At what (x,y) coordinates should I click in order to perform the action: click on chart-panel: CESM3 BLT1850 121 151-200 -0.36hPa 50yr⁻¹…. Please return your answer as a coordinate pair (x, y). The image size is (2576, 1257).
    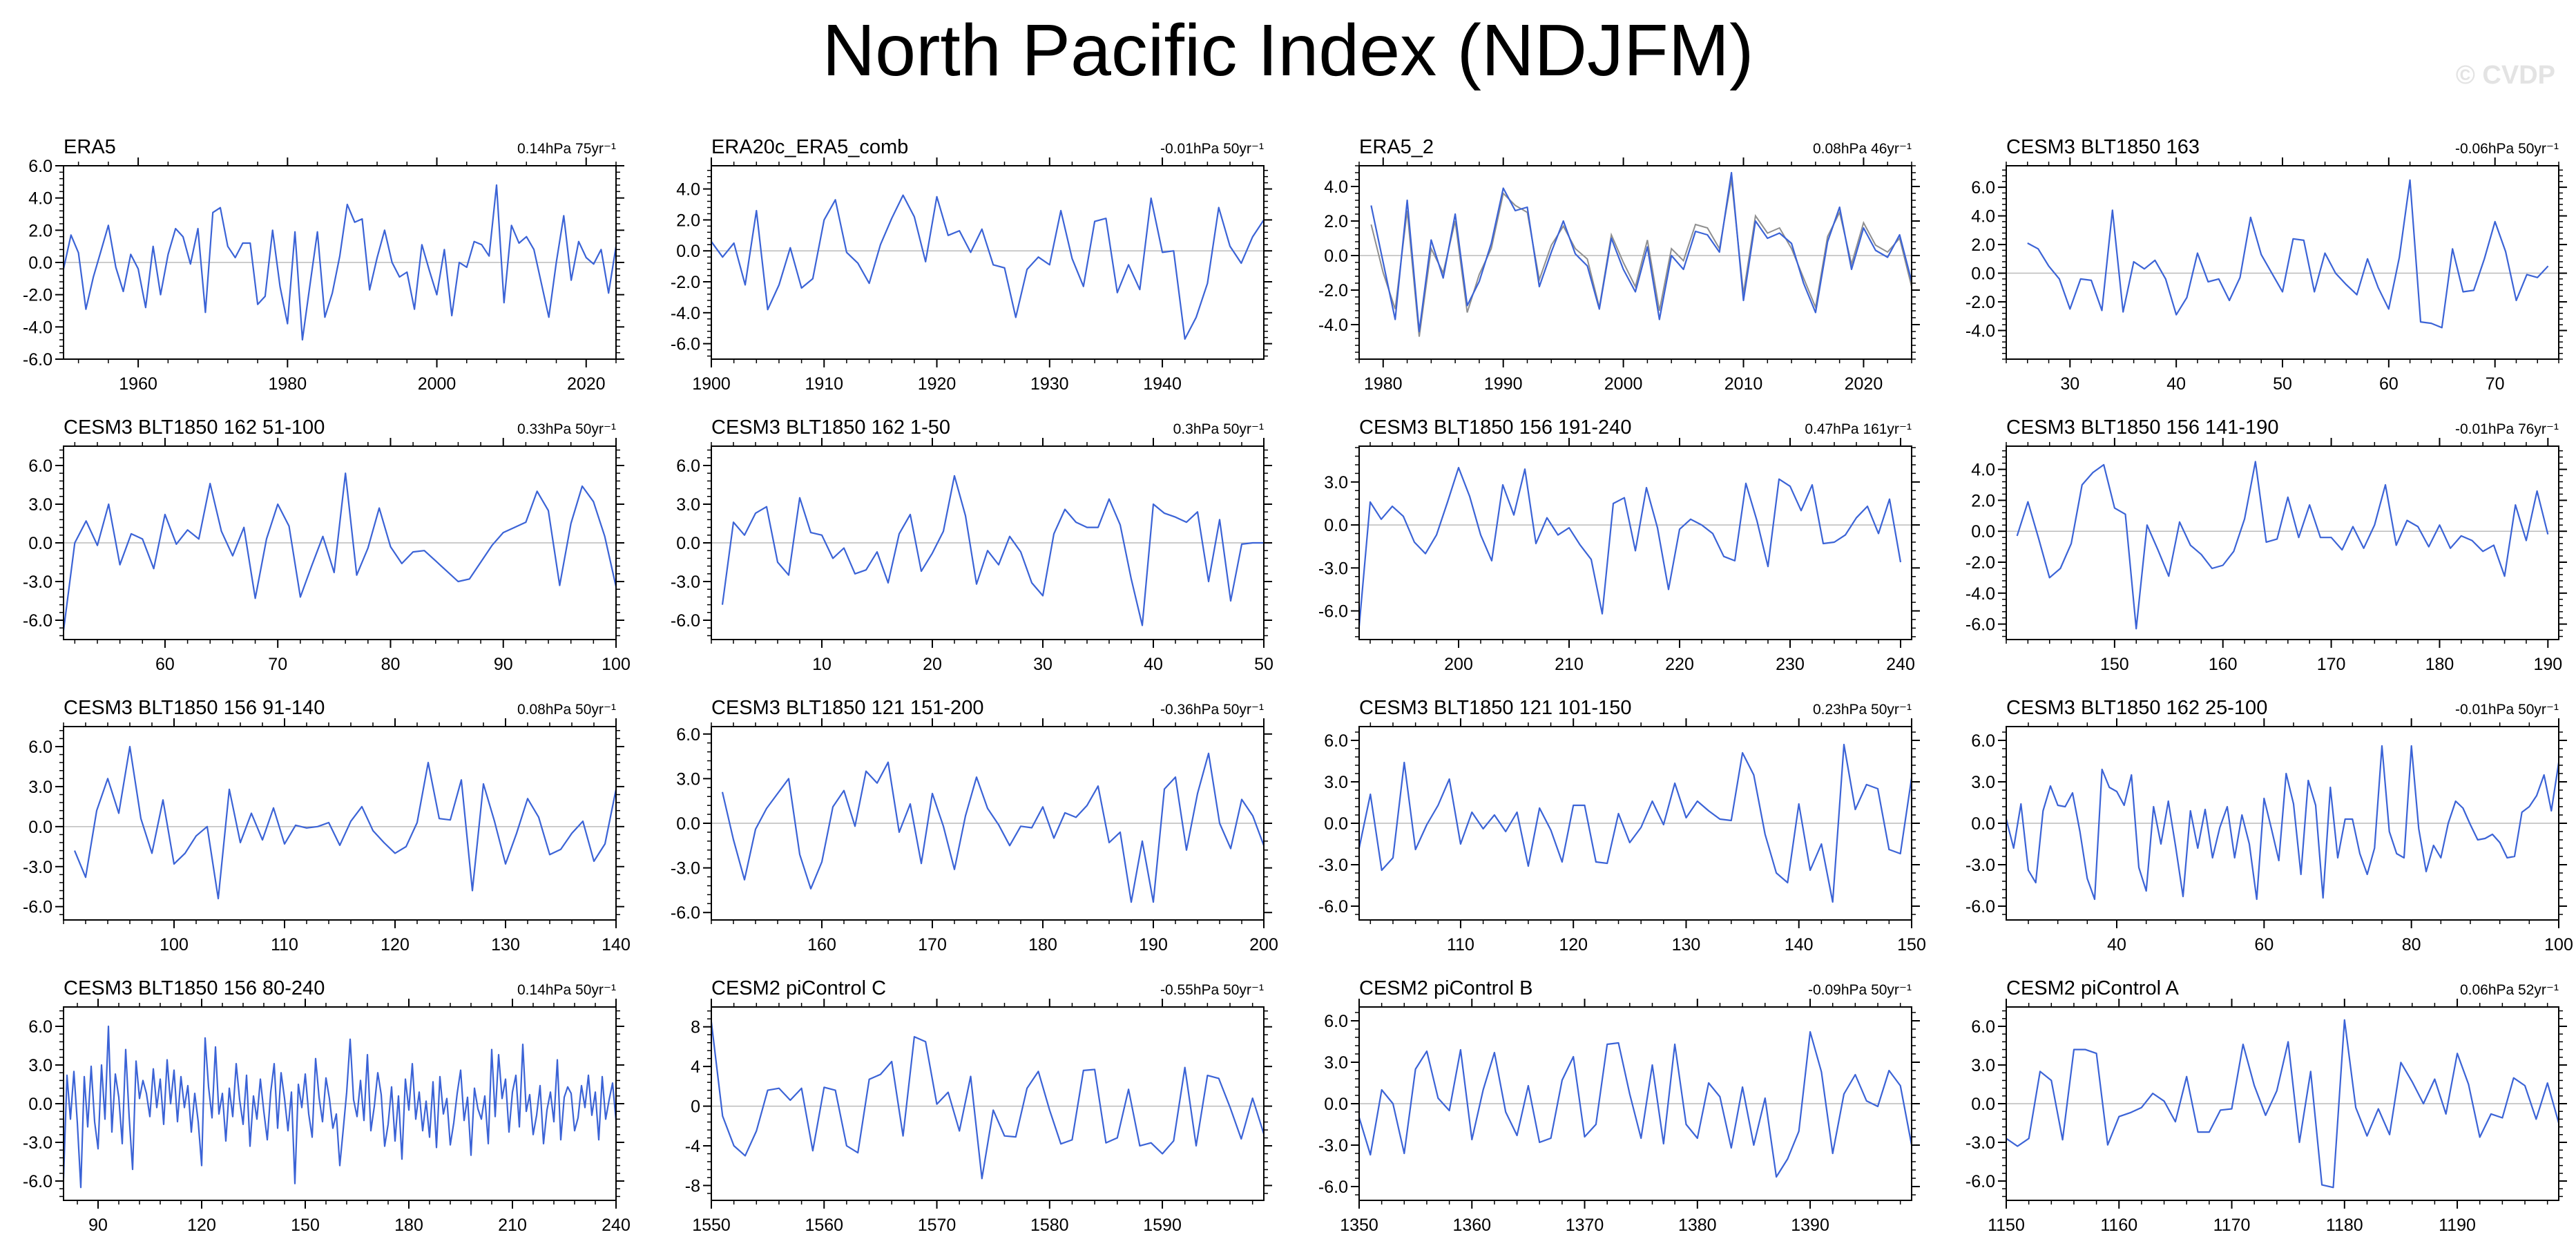
    Looking at the image, I should click on (974, 825).